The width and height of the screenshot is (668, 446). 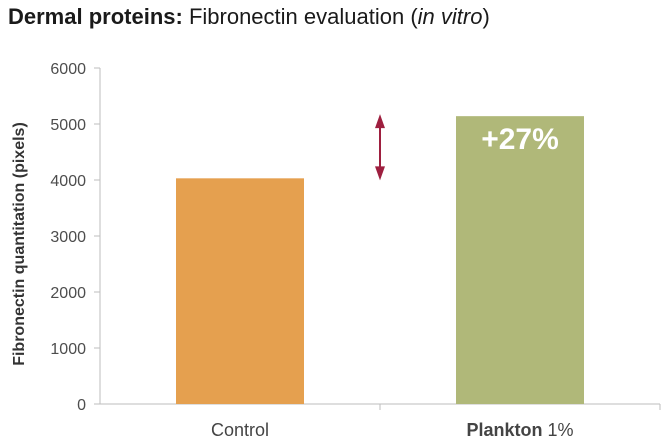 What do you see at coordinates (380, 121) in the screenshot?
I see `arrow-head-up-icon` at bounding box center [380, 121].